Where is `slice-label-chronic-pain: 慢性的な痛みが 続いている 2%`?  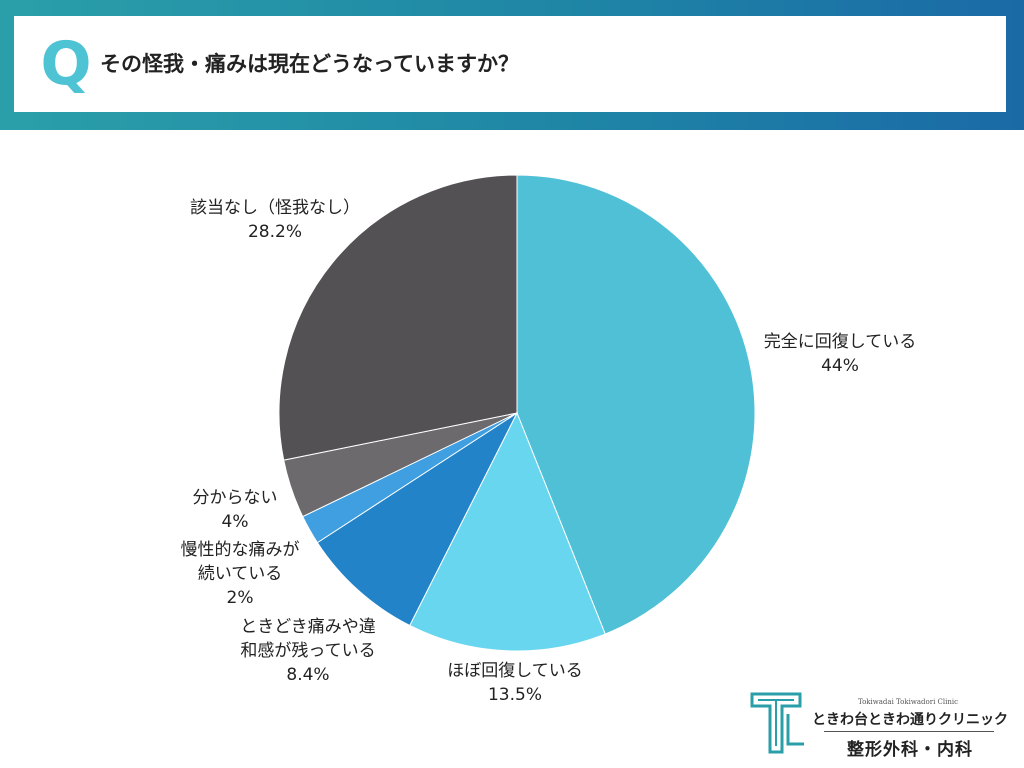 slice-label-chronic-pain: 慢性的な痛みが 続いている 2% is located at coordinates (240, 574).